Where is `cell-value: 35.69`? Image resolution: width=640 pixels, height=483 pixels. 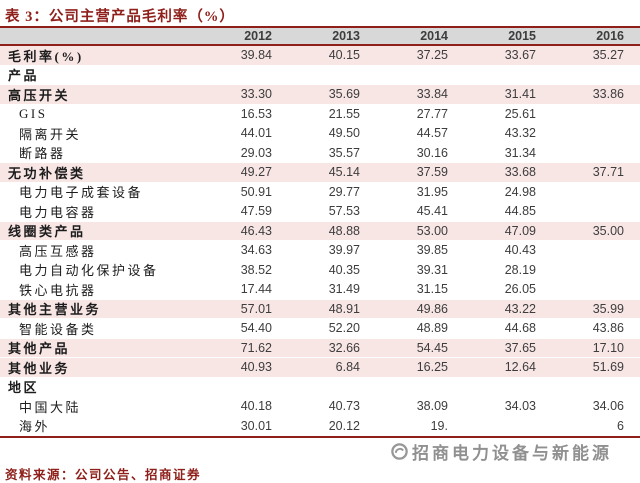
cell-value: 35.69 is located at coordinates (344, 94).